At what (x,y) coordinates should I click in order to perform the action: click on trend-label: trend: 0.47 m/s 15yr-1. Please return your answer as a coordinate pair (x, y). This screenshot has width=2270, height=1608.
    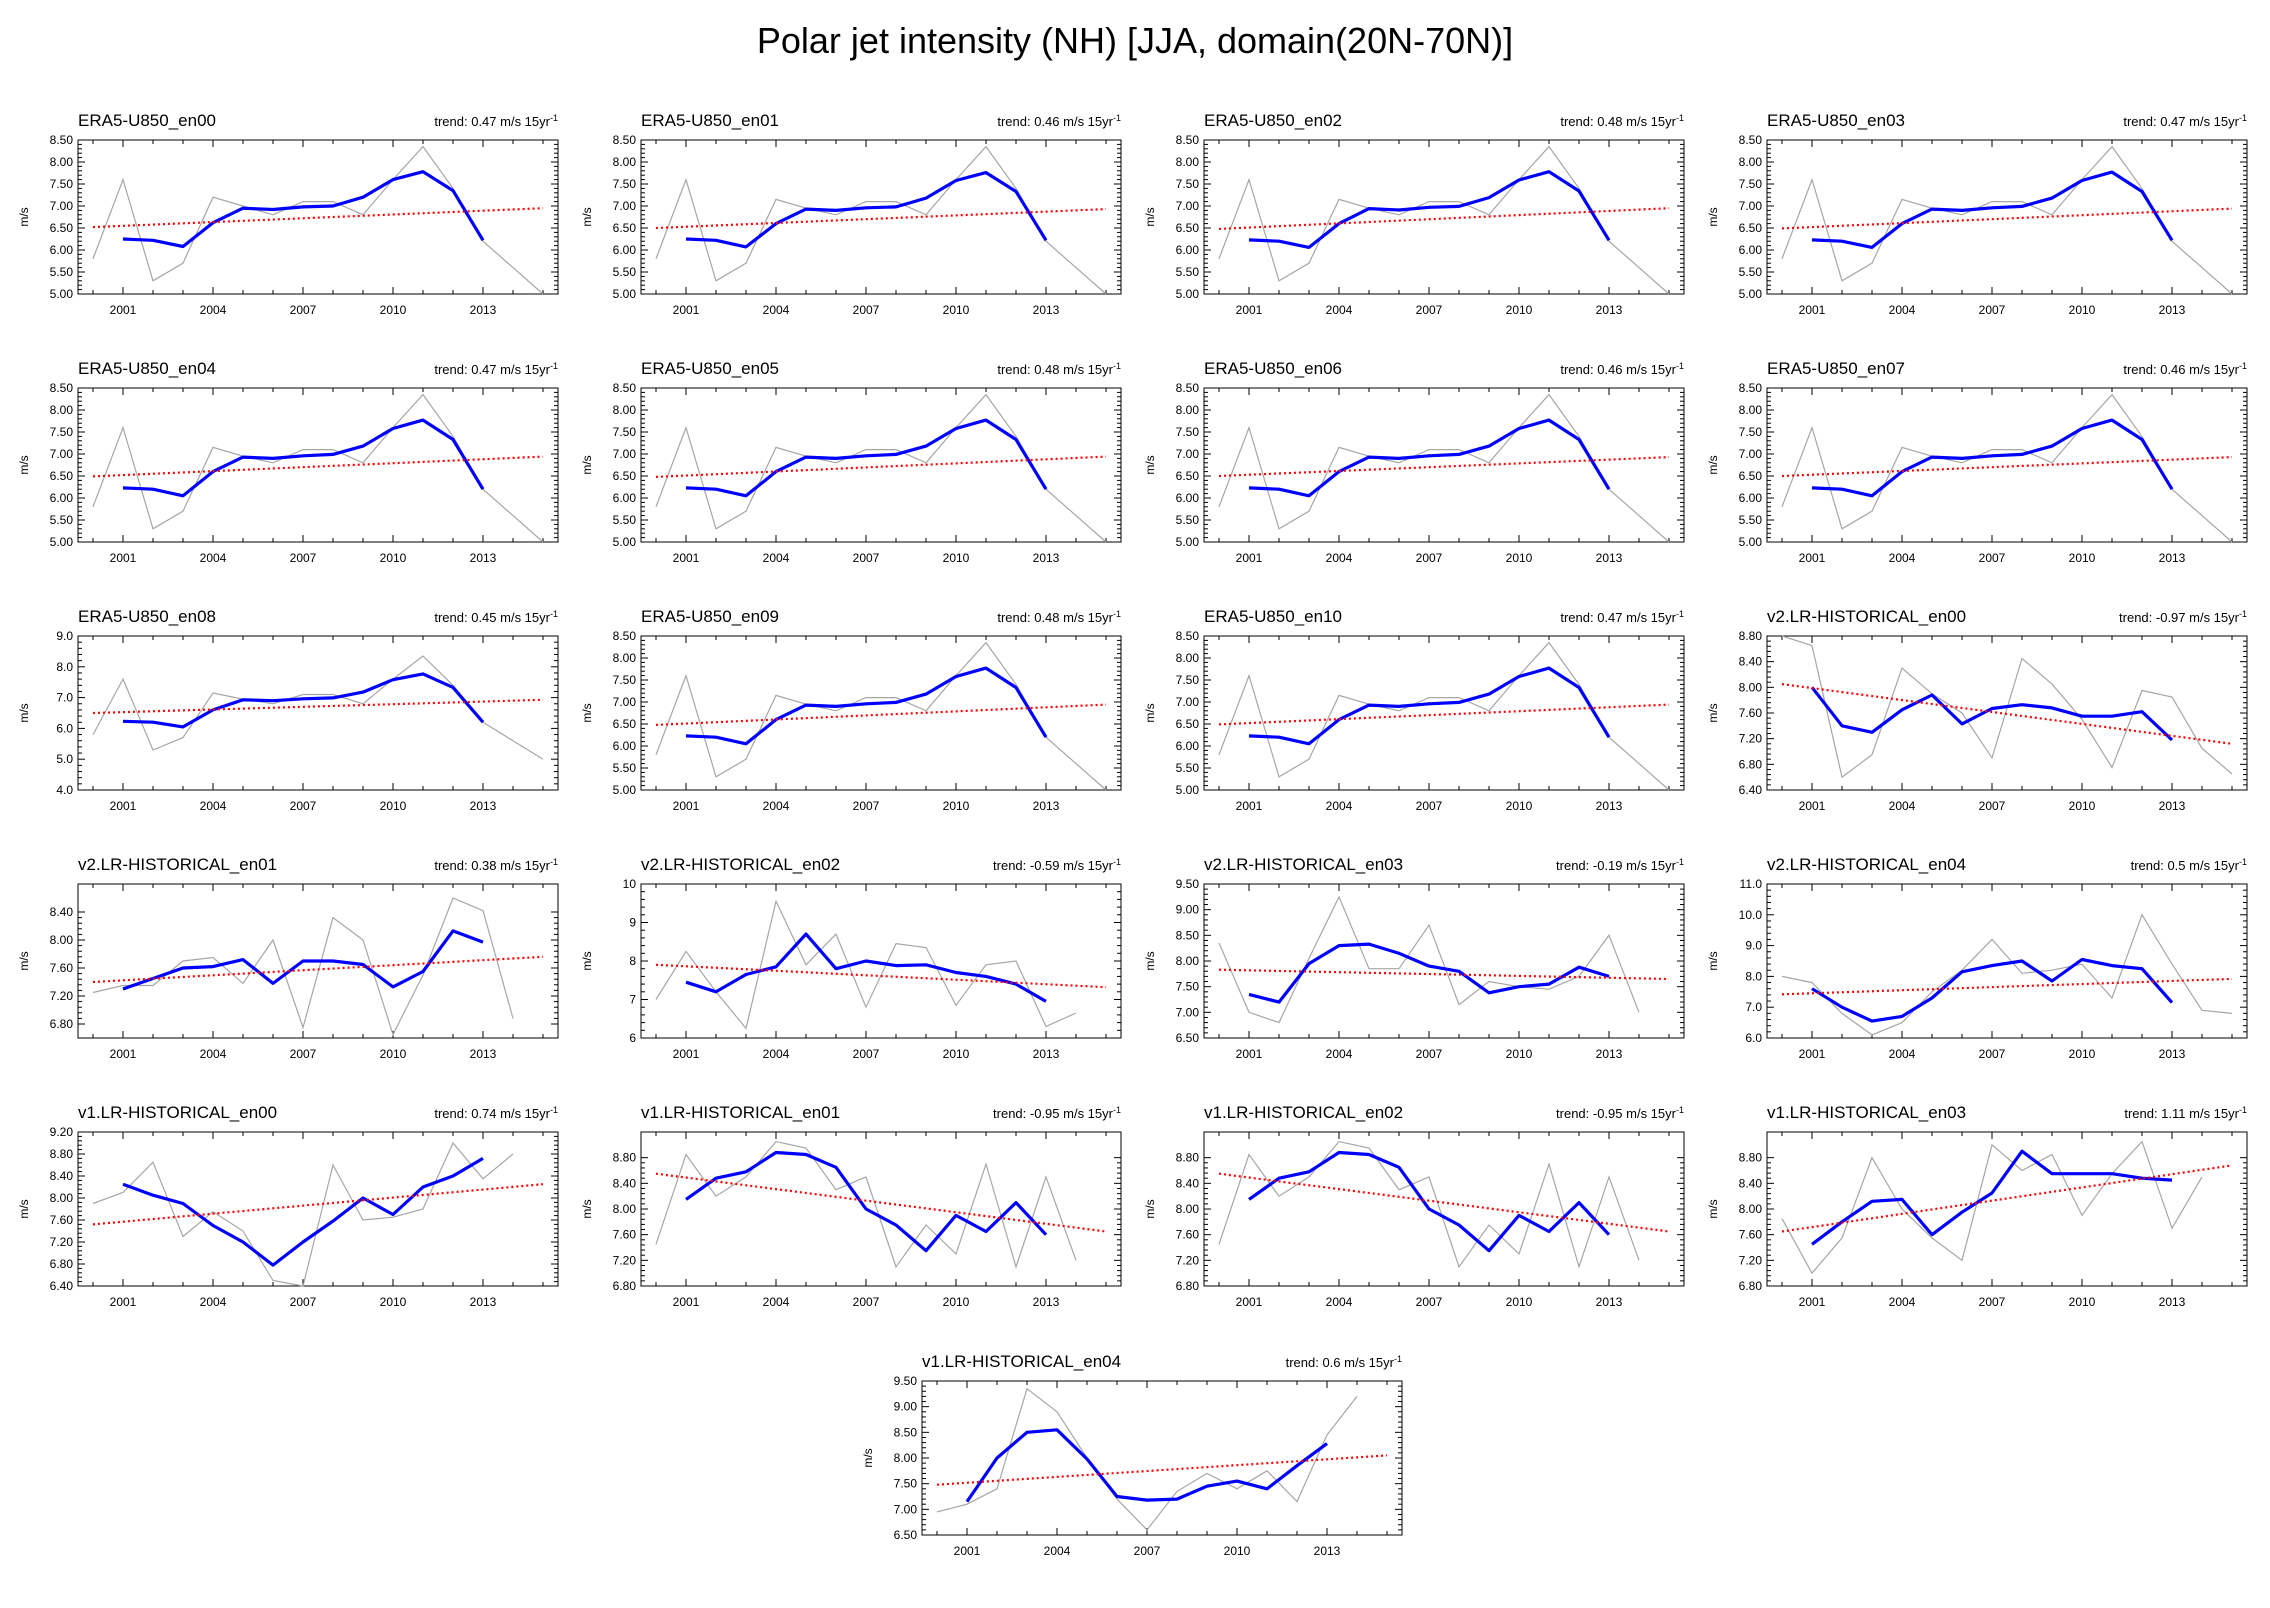
    Looking at the image, I should click on (496, 369).